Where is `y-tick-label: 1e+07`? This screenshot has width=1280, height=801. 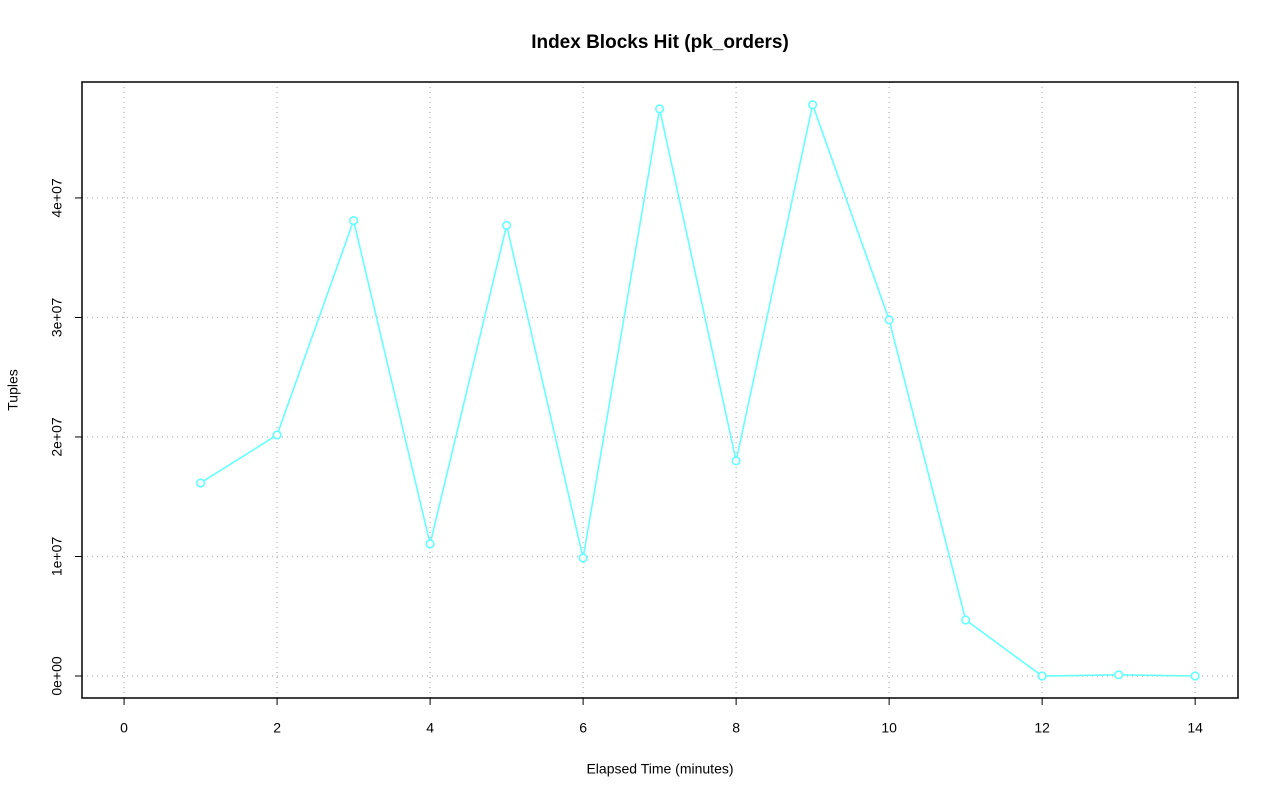
y-tick-label: 1e+07 is located at coordinates (57, 557).